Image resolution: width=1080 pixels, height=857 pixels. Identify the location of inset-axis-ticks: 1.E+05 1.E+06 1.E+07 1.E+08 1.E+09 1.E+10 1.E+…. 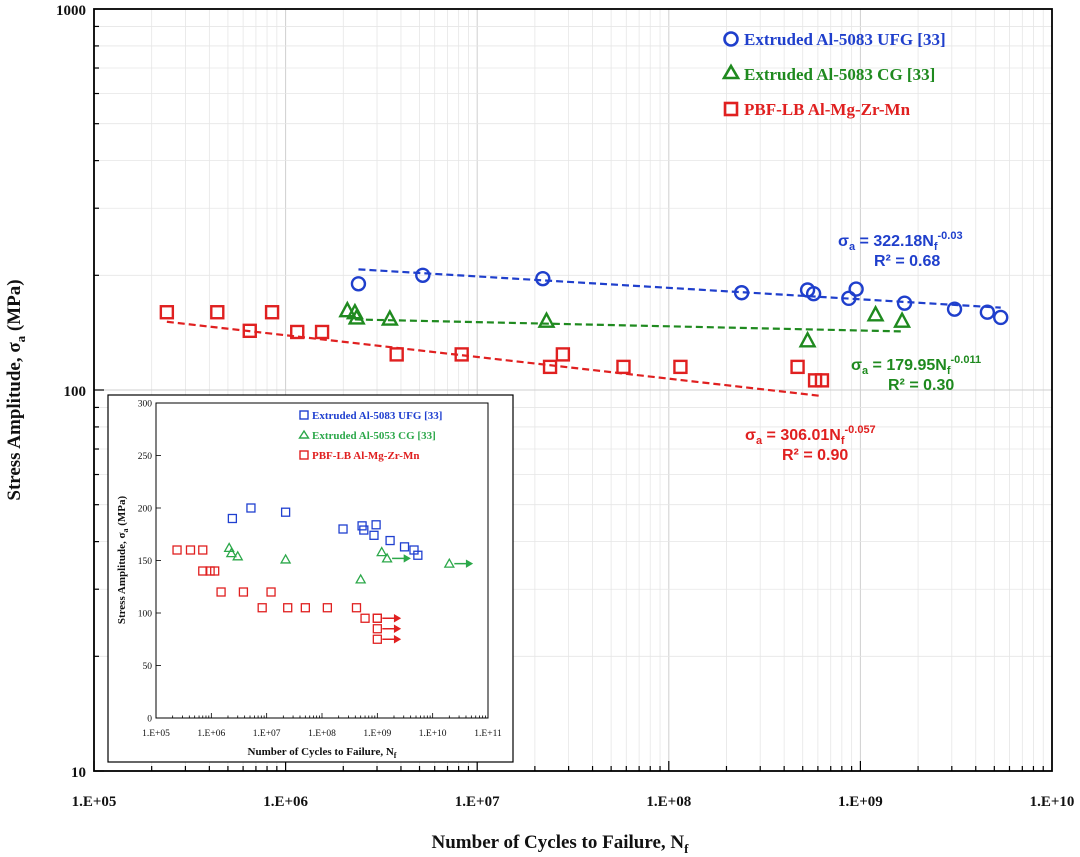
(320, 570).